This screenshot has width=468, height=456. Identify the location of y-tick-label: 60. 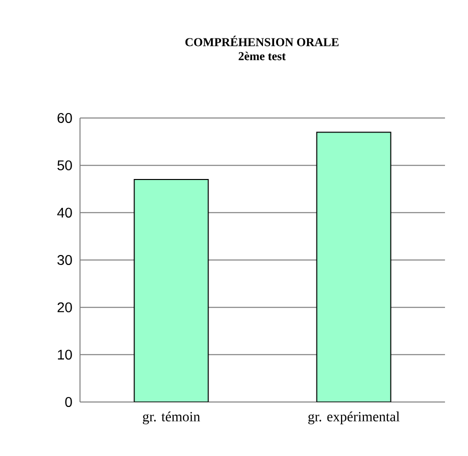
(65, 118).